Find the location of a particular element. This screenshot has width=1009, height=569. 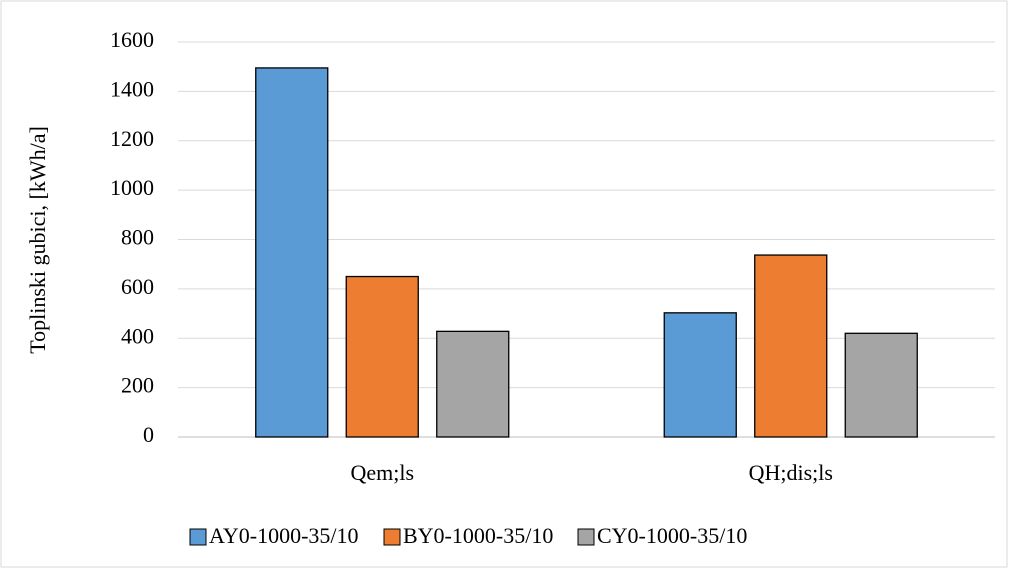

y-tick-label: 0 is located at coordinates (148, 434).